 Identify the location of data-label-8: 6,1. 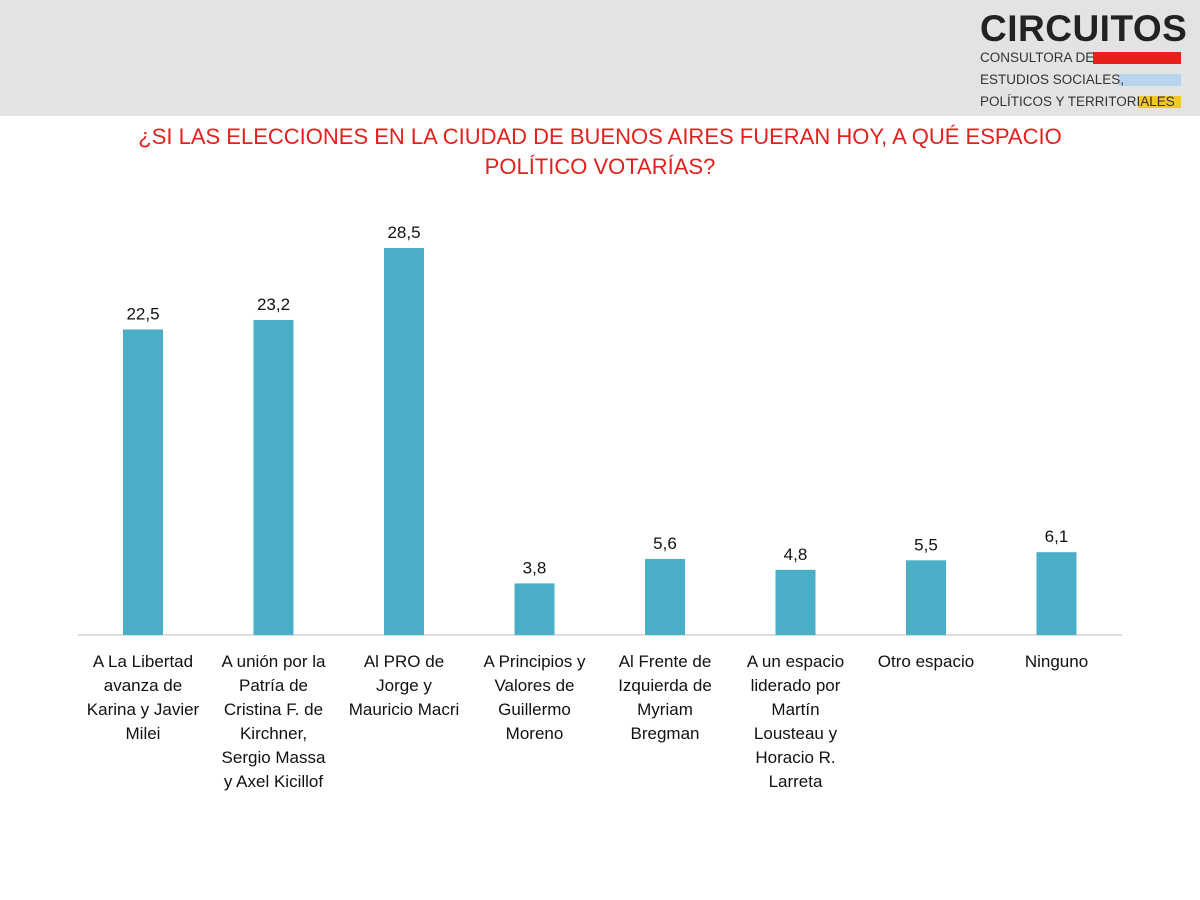
(1057, 536).